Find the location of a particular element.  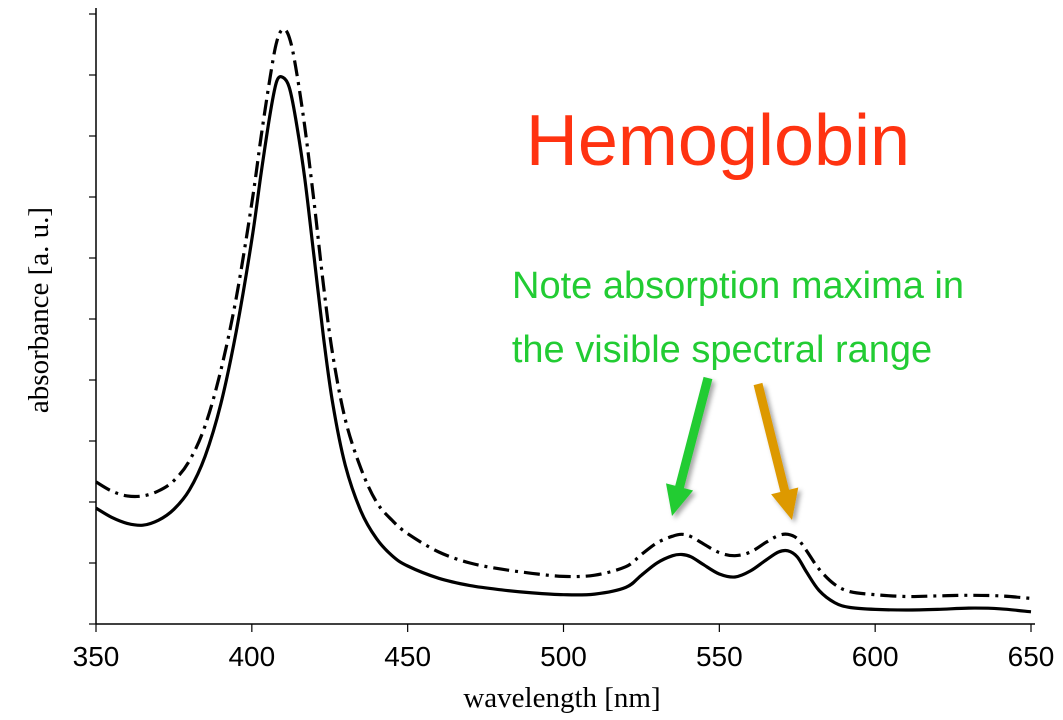

annotation-line-1: Note absorption maxima in is located at coordinates (738, 286).